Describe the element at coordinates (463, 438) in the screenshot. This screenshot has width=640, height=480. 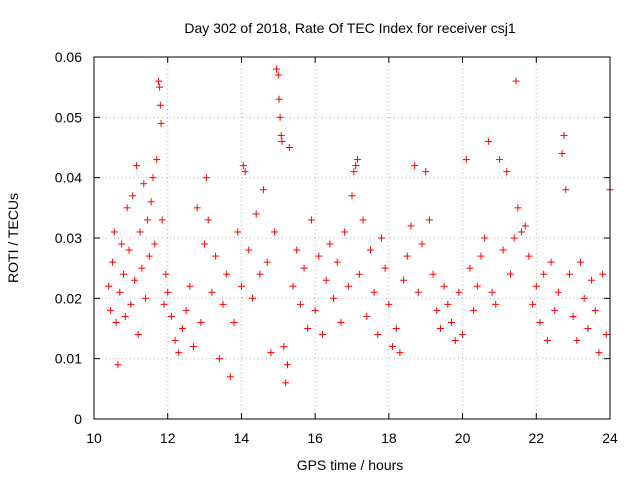
I see `x-tick-label: 20` at that location.